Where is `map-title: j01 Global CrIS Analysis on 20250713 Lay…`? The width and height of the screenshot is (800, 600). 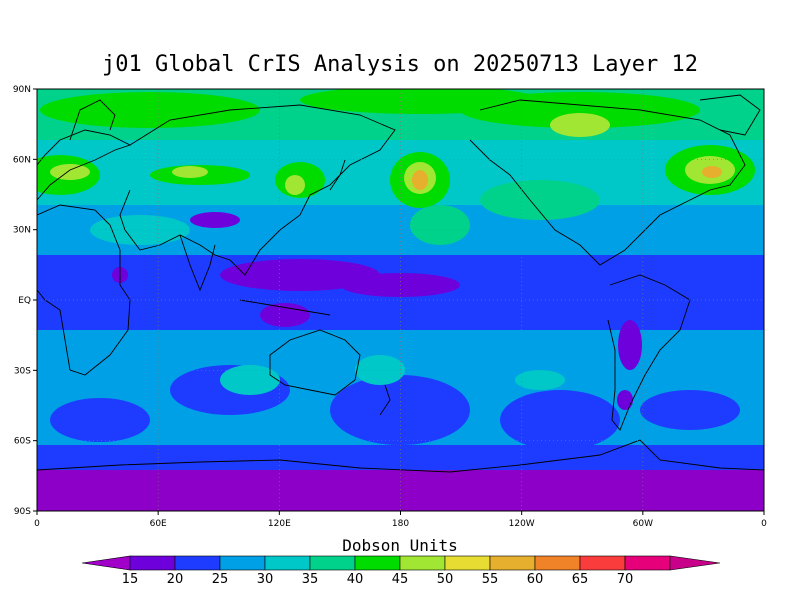
map-title: j01 Global CrIS Analysis on 20250713 Lay… is located at coordinates (400, 64).